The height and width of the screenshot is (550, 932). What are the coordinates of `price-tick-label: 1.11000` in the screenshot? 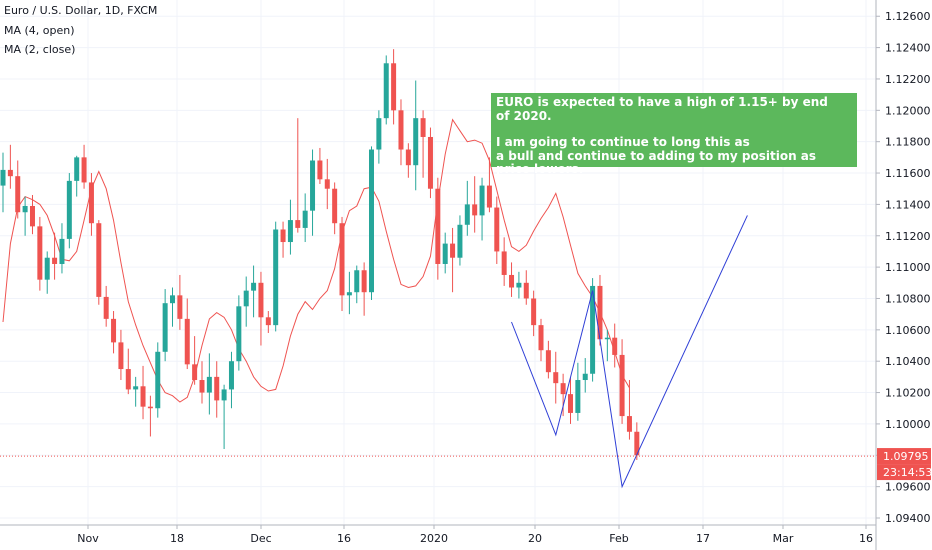 It's located at (908, 267).